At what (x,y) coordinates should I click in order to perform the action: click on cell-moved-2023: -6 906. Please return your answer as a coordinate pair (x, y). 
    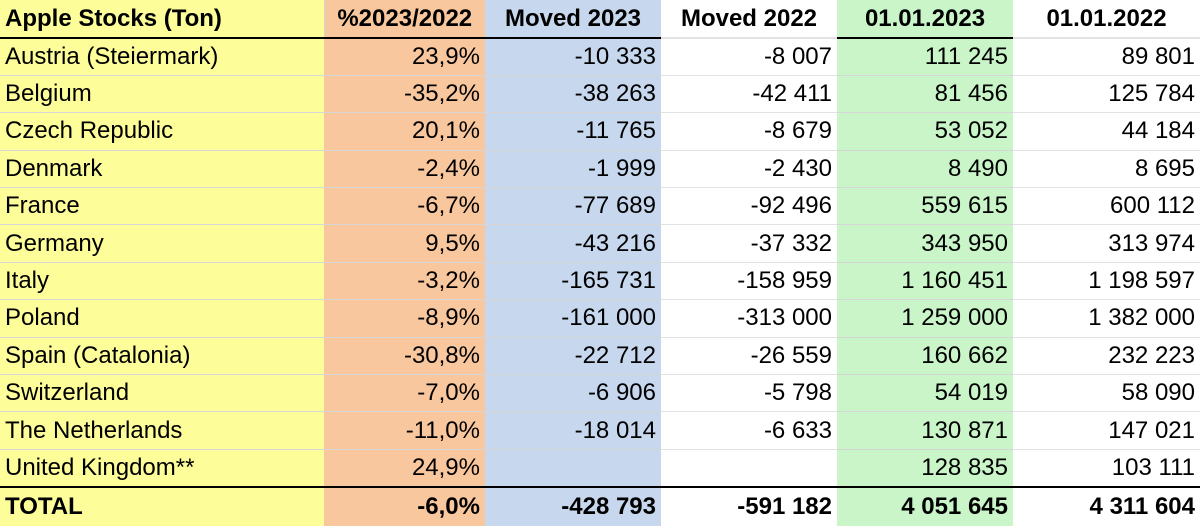
    Looking at the image, I should click on (573, 393).